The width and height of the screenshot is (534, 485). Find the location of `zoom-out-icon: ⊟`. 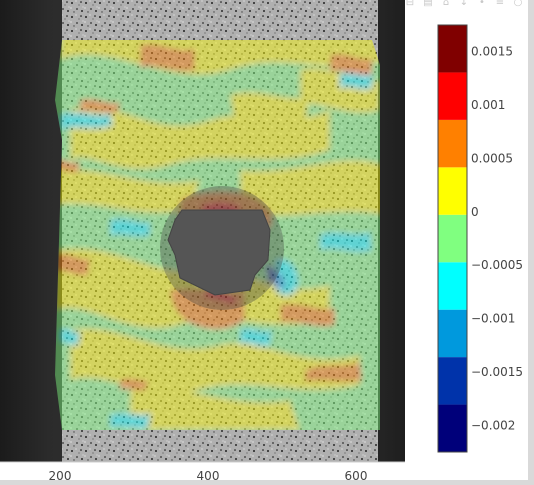

zoom-out-icon: ⊟ is located at coordinates (410, 4).